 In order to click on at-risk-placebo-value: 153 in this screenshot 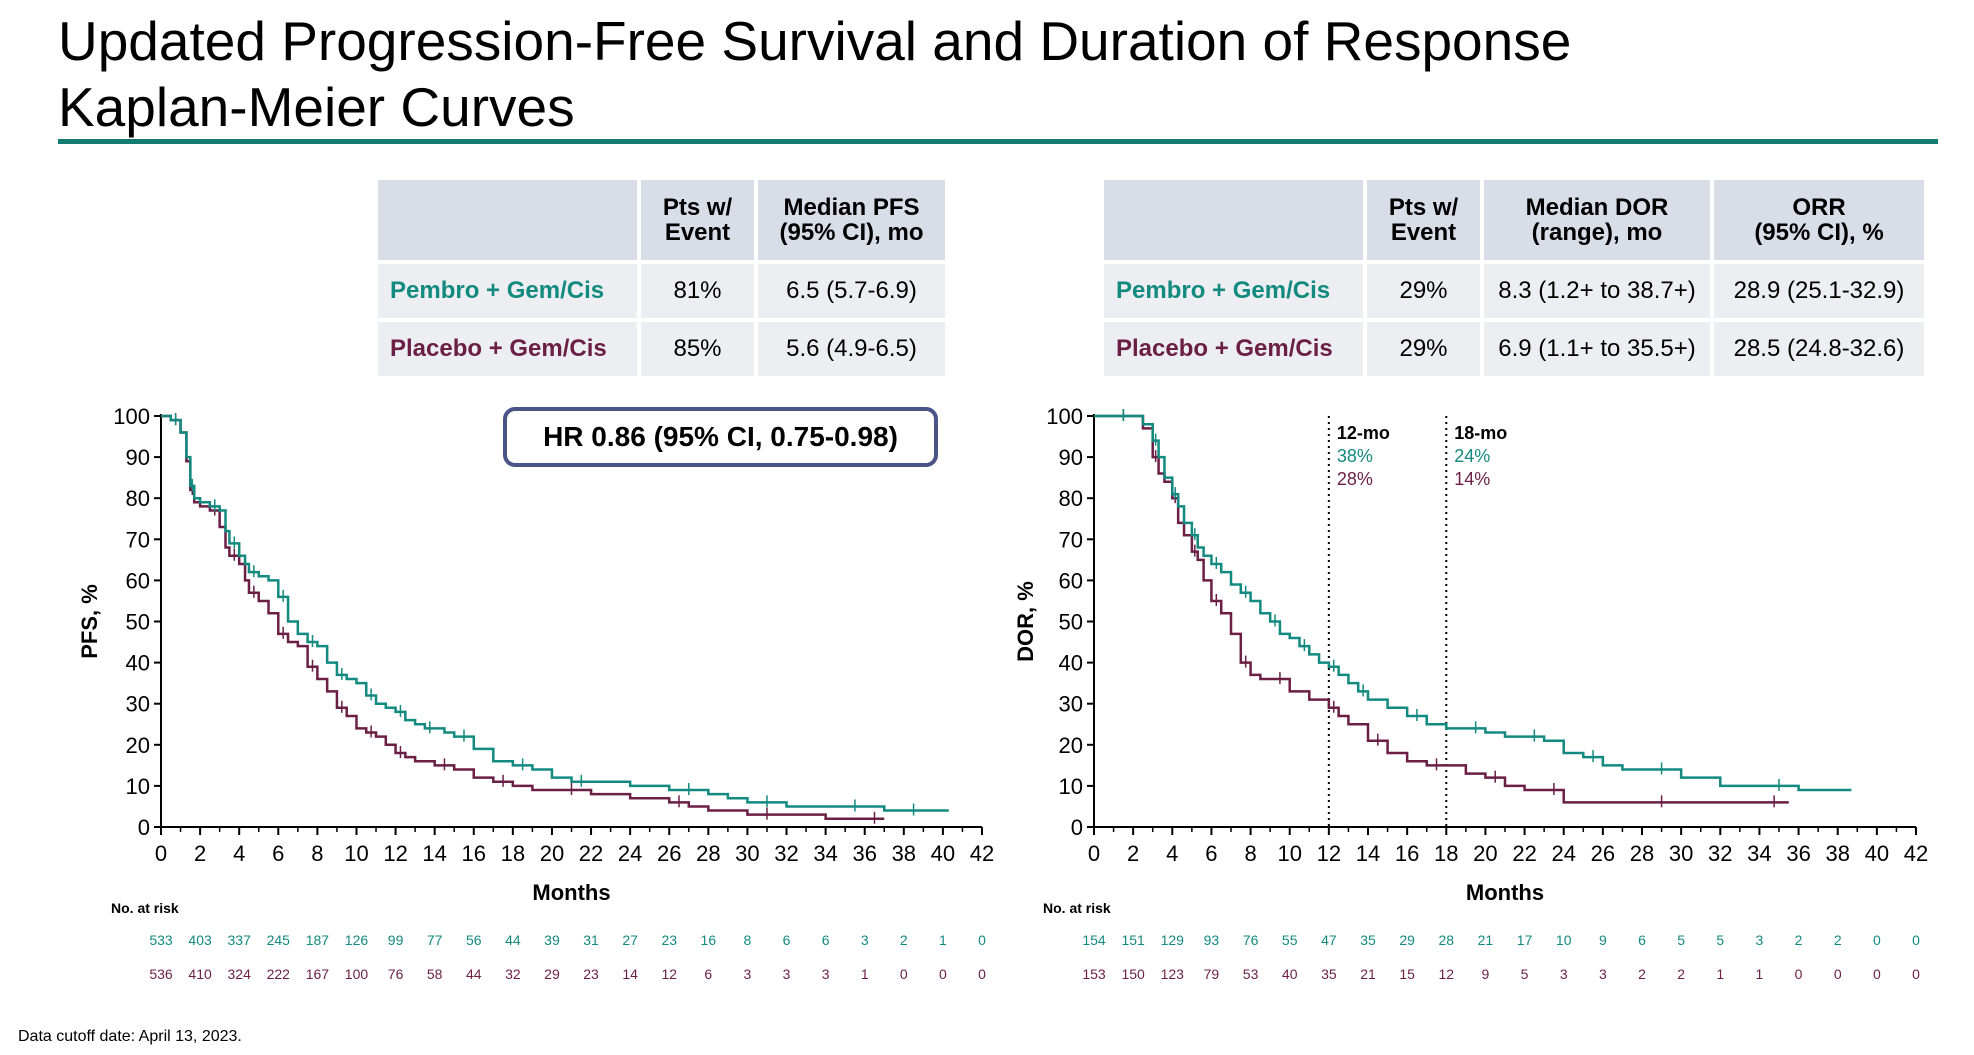, I will do `click(1094, 974)`.